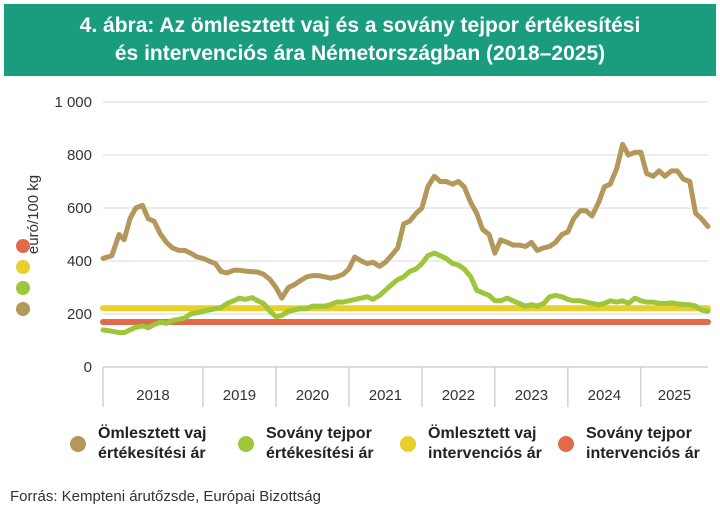 The width and height of the screenshot is (720, 524). I want to click on side-dot-smp-price-icon, so click(23, 288).